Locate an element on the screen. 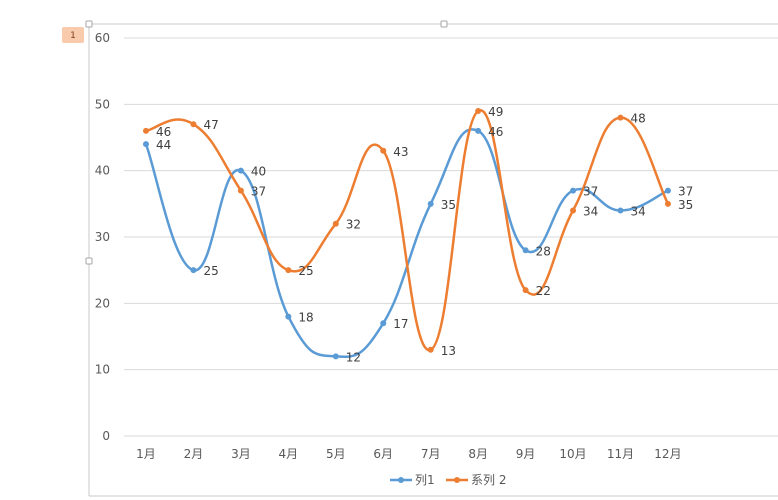  legend: 列1 系列 2 is located at coordinates (448, 480).